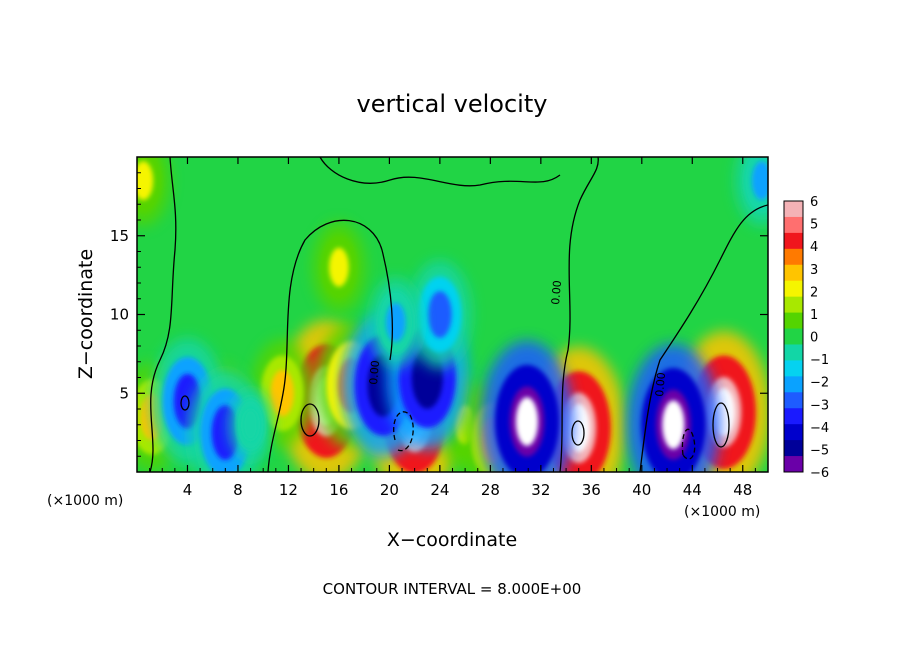 The width and height of the screenshot is (904, 654). What do you see at coordinates (490, 490) in the screenshot?
I see `x-tick-label: 28` at bounding box center [490, 490].